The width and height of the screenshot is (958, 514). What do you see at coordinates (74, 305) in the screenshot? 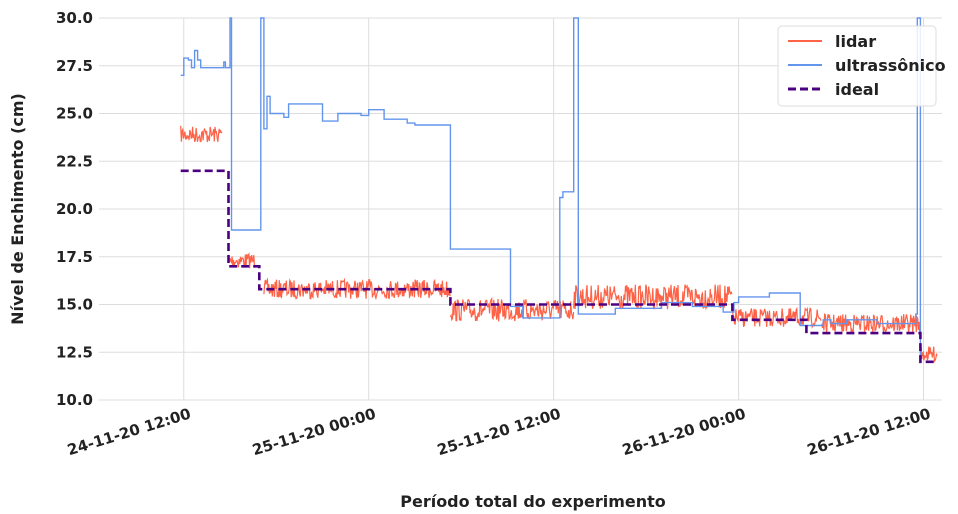
I see `y-tick-label: 15.0` at bounding box center [74, 305].